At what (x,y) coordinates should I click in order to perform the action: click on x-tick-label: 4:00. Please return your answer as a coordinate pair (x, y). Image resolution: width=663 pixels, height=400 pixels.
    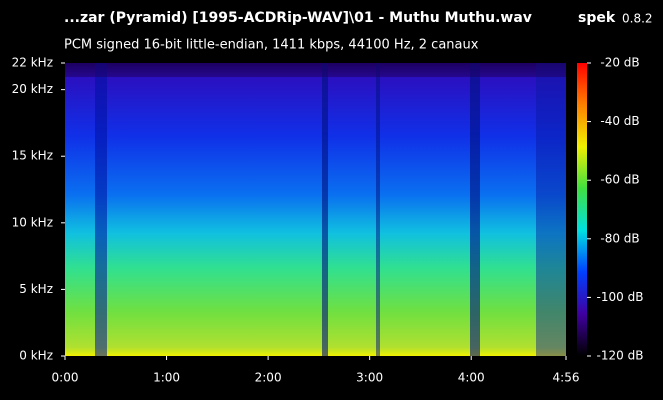
    Looking at the image, I should click on (471, 378).